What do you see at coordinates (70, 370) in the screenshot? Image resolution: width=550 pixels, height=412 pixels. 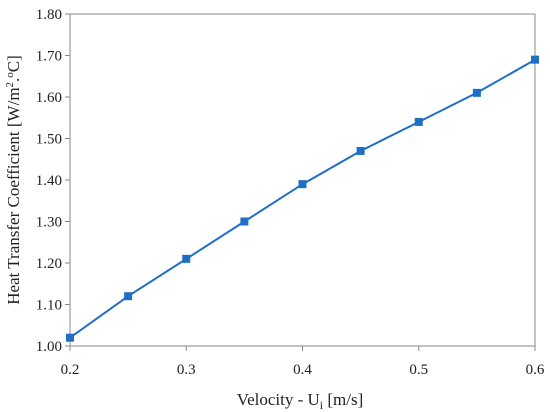 I see `x-tick-label: 0.2` at bounding box center [70, 370].